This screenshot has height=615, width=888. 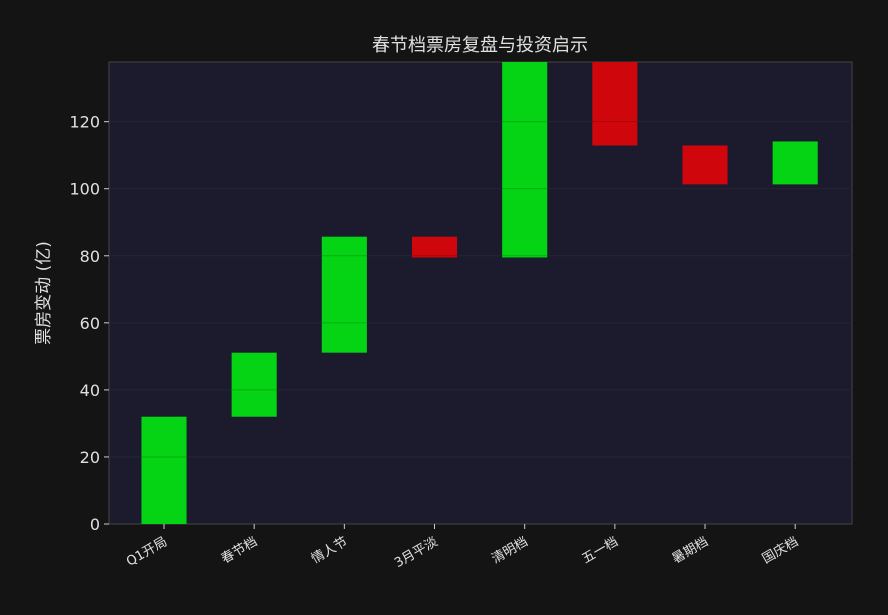 I want to click on x-tick-label: 3月平淡, so click(x=416, y=552).